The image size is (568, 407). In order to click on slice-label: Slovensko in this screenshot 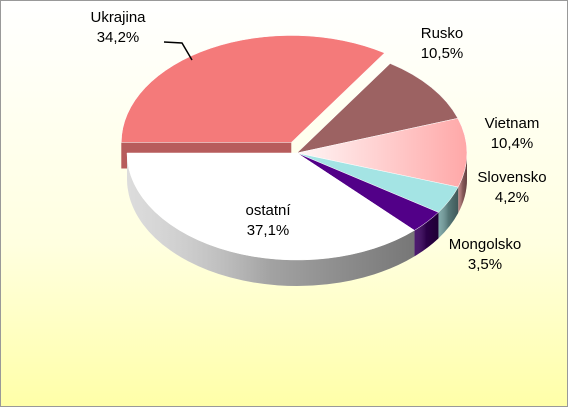, I will do `click(511, 177)`.